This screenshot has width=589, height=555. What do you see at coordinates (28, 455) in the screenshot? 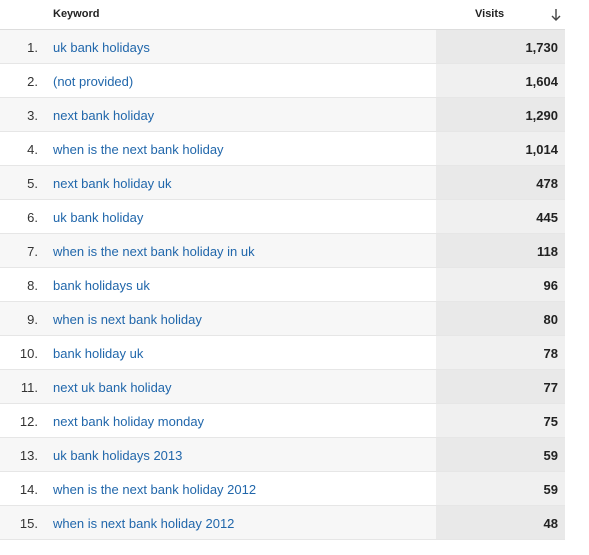
I see `row-index: 13.` at bounding box center [28, 455].